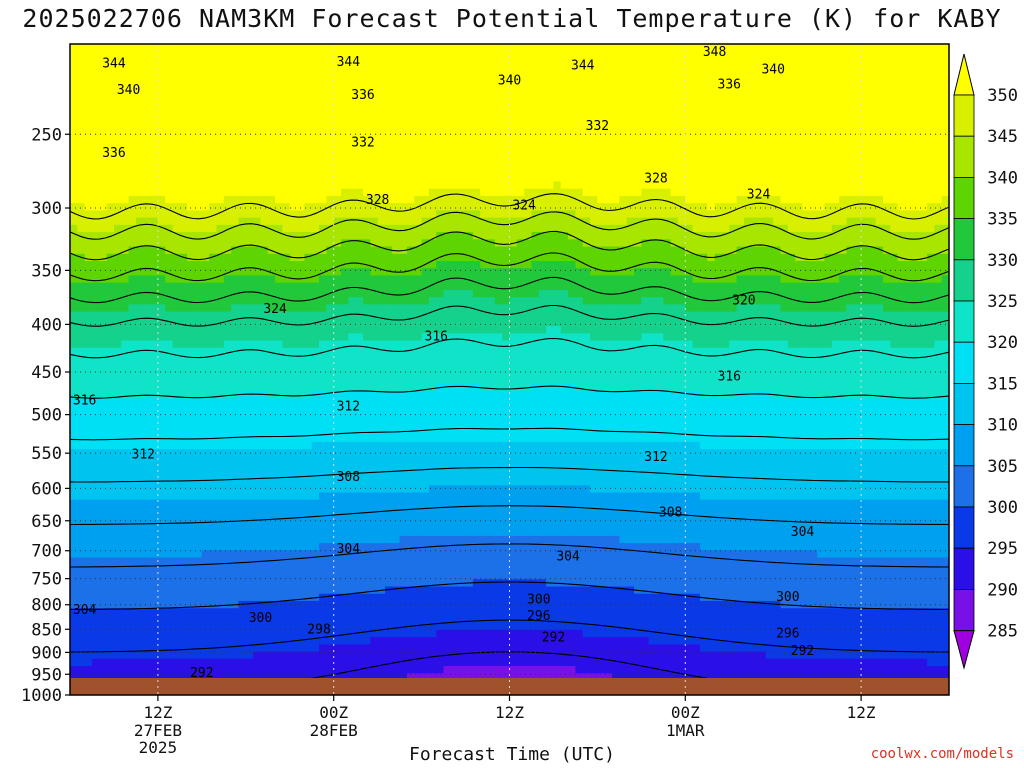  What do you see at coordinates (512, 754) in the screenshot?
I see `x-axis-title: Forecast Time (UTC)` at bounding box center [512, 754].